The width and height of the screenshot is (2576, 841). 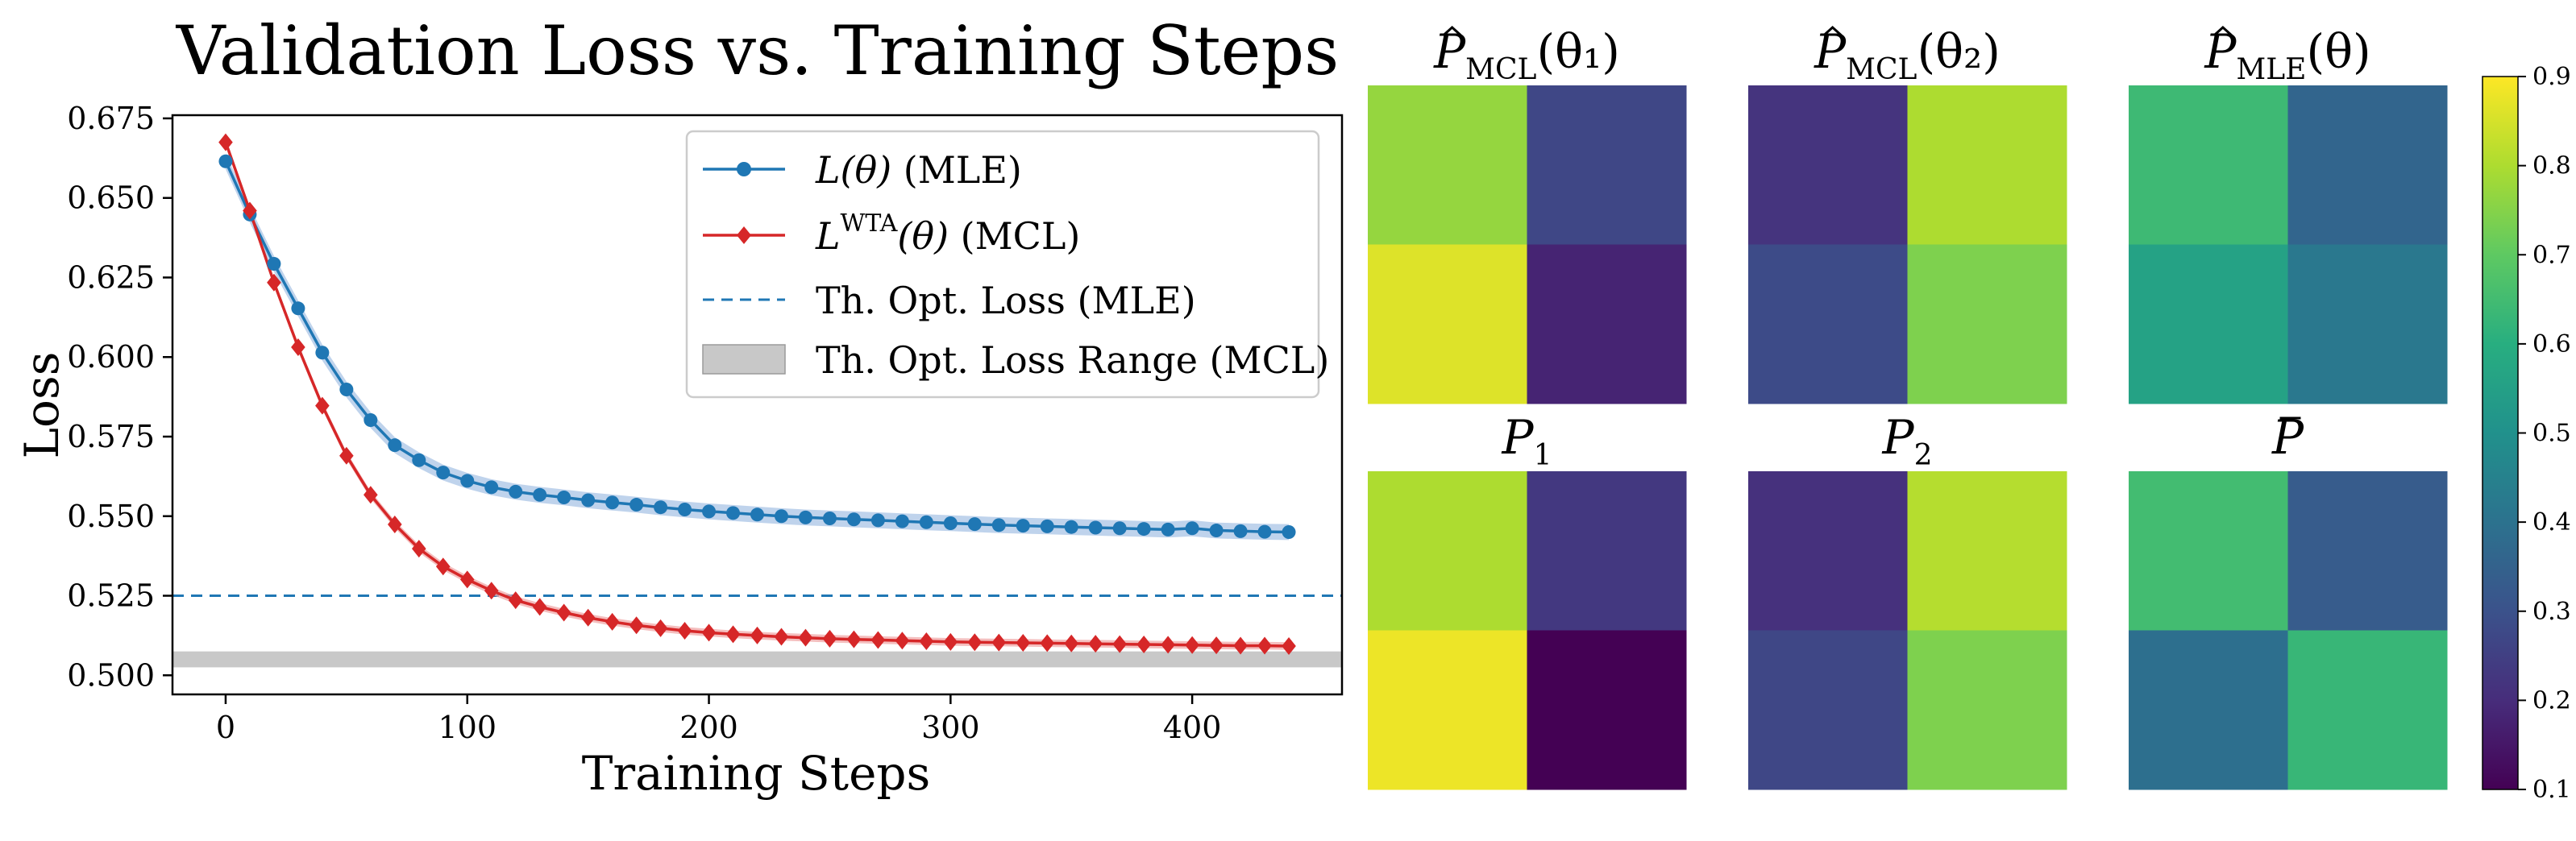 What do you see at coordinates (918, 170) in the screenshot?
I see `legend-mle-label: L(θ) (MLE)` at bounding box center [918, 170].